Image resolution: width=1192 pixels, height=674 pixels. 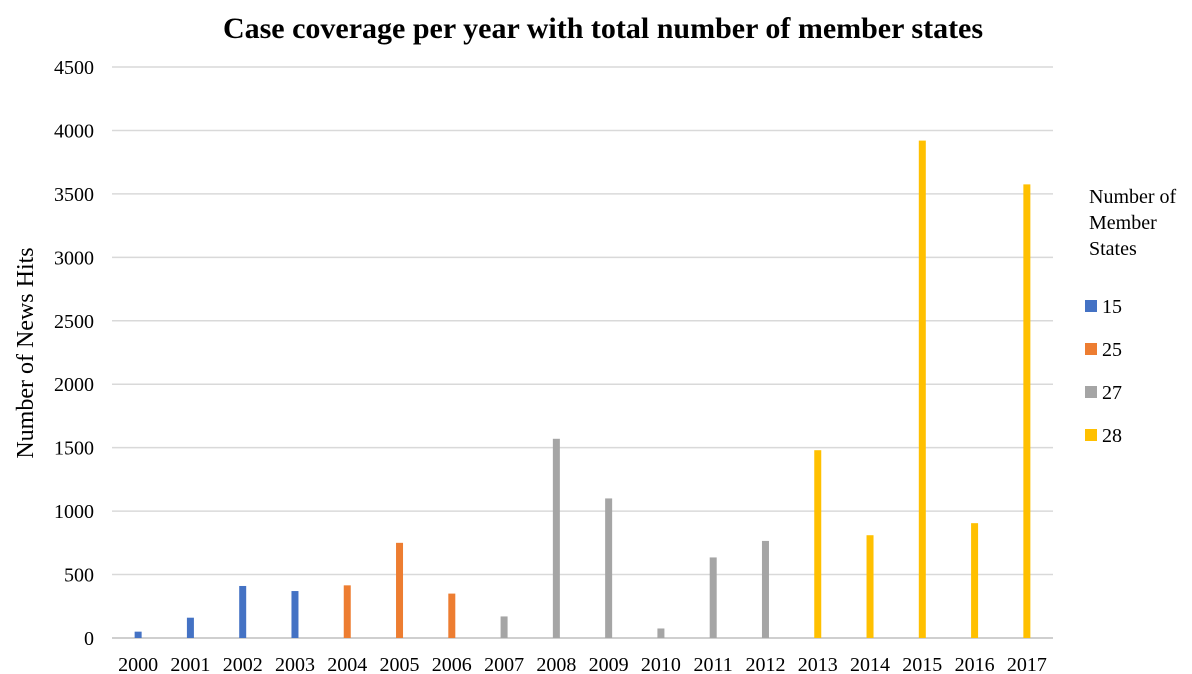 What do you see at coordinates (1133, 197) in the screenshot?
I see `legend-title-line: Number of` at bounding box center [1133, 197].